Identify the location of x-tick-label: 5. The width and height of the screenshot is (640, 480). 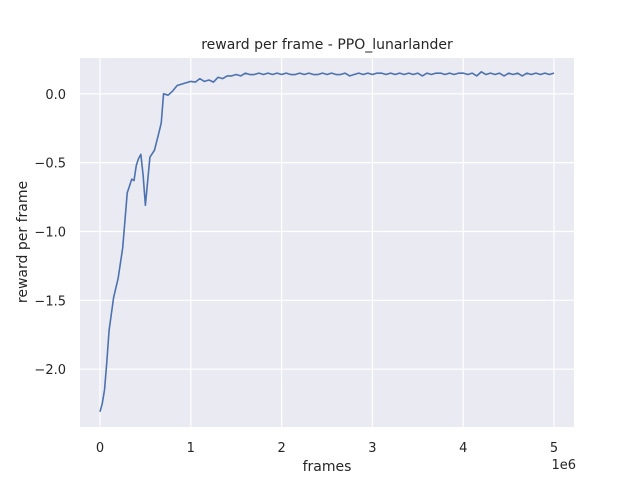
(554, 448).